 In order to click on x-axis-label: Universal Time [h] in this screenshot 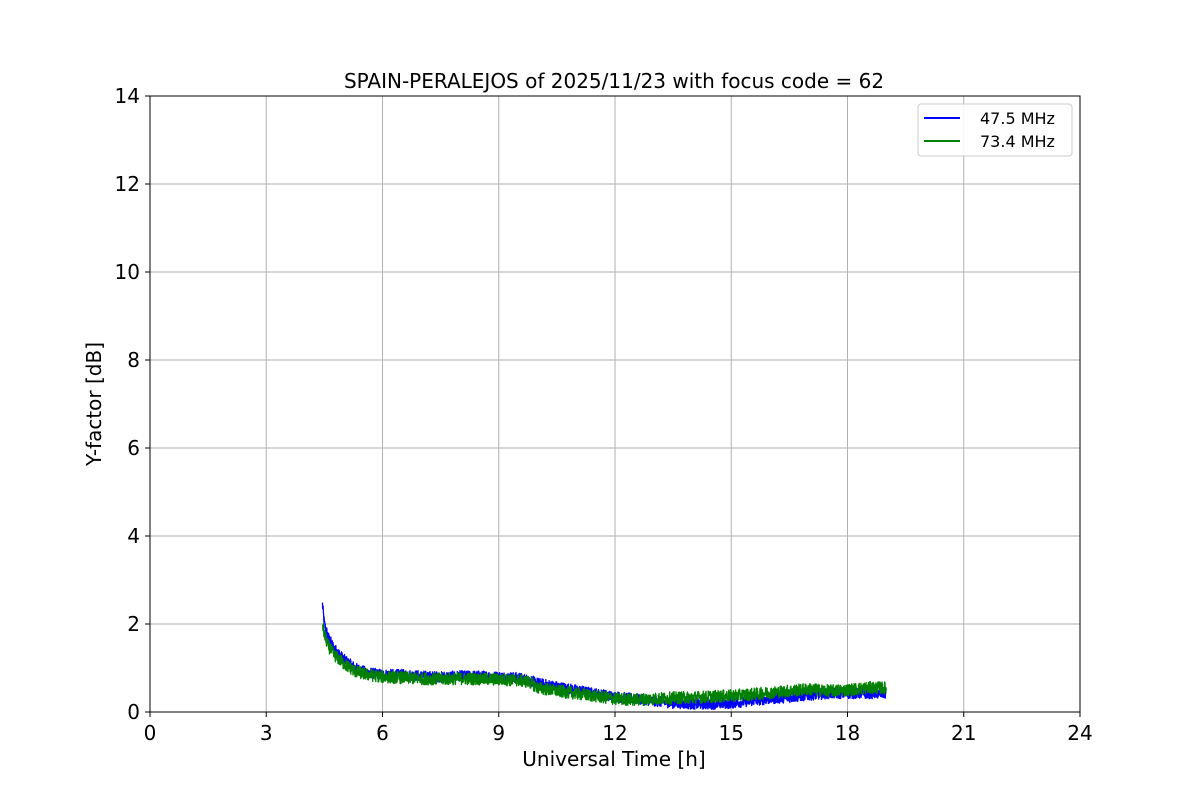, I will do `click(613, 759)`.